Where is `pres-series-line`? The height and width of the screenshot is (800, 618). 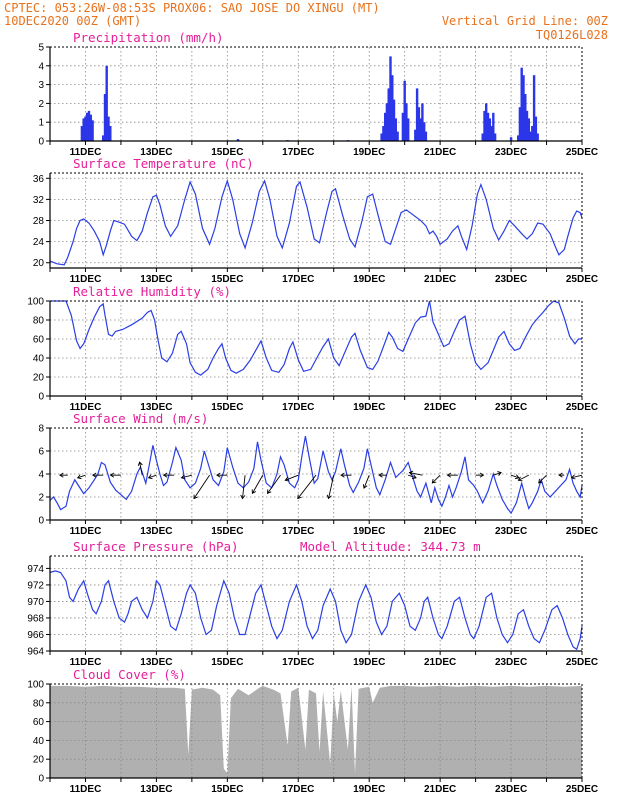 pres-series-line is located at coordinates (316, 610).